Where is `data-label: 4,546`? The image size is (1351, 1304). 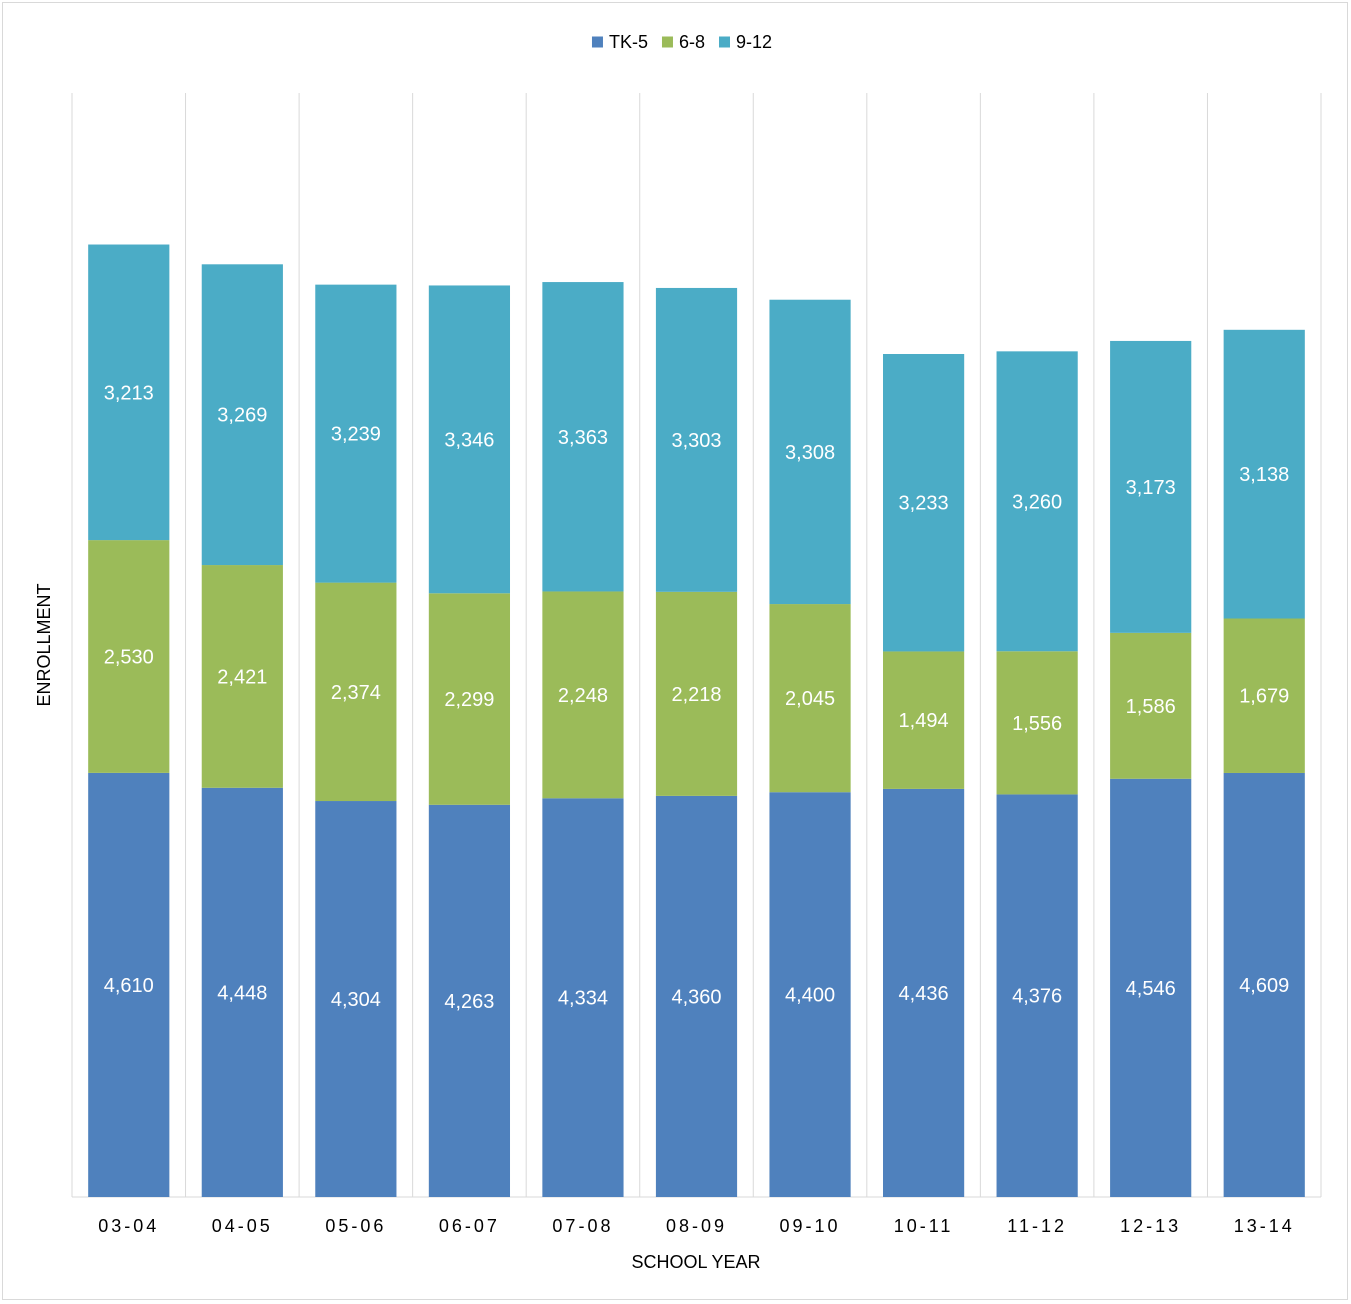
data-label: 4,546 is located at coordinates (1151, 989).